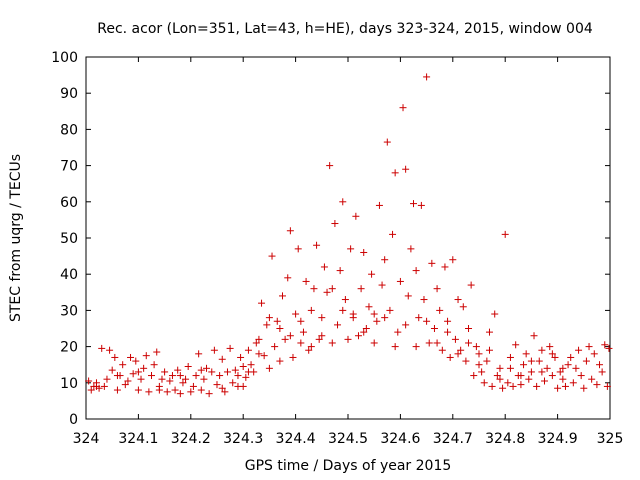  Describe the element at coordinates (86, 439) in the screenshot. I see `x-tick-label: 324` at that location.